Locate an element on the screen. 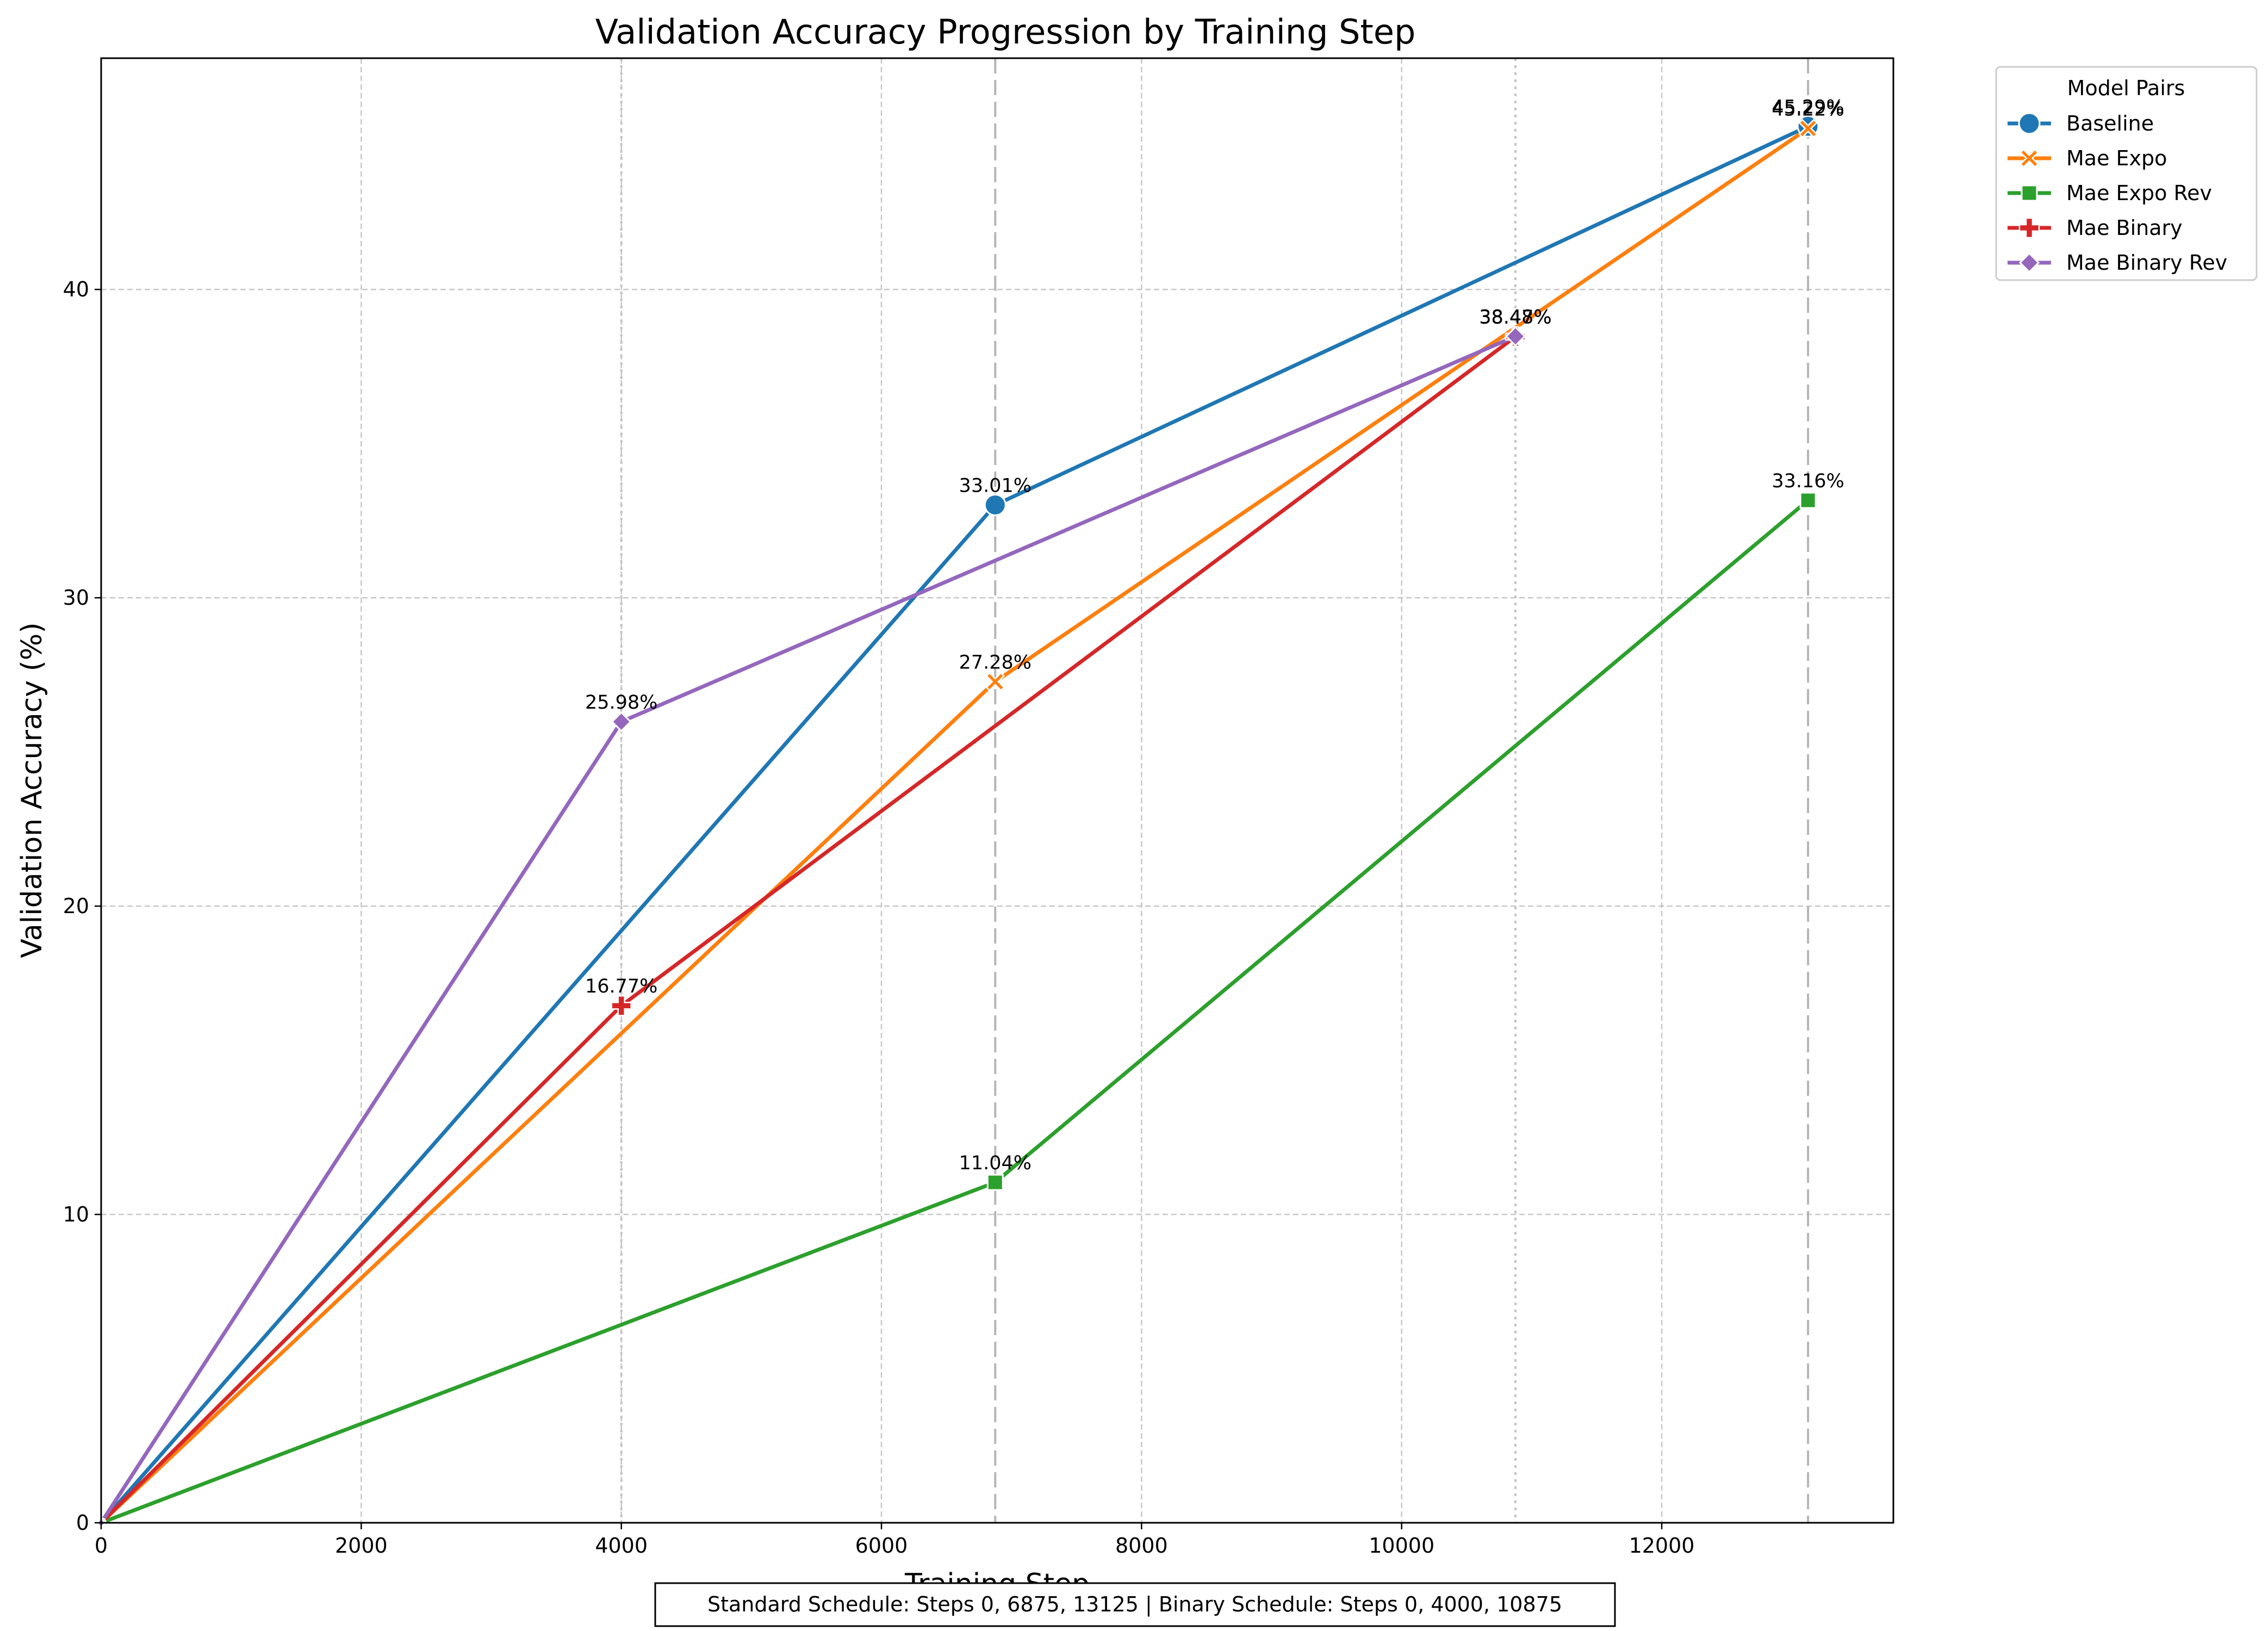  legend-item-mae-binary: Mae Binary is located at coordinates (2096, 228).